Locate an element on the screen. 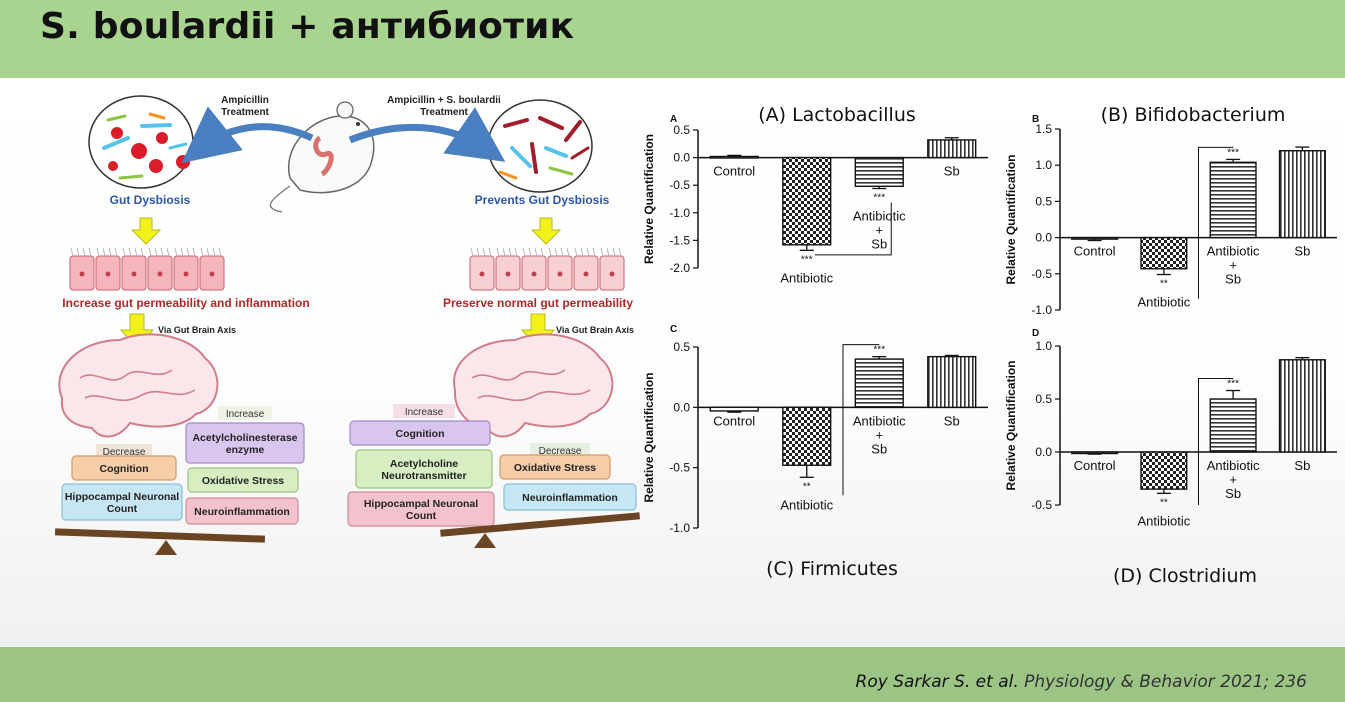 Image resolution: width=1345 pixels, height=702 pixels. y-tick-label: 1.0 is located at coordinates (1043, 346).